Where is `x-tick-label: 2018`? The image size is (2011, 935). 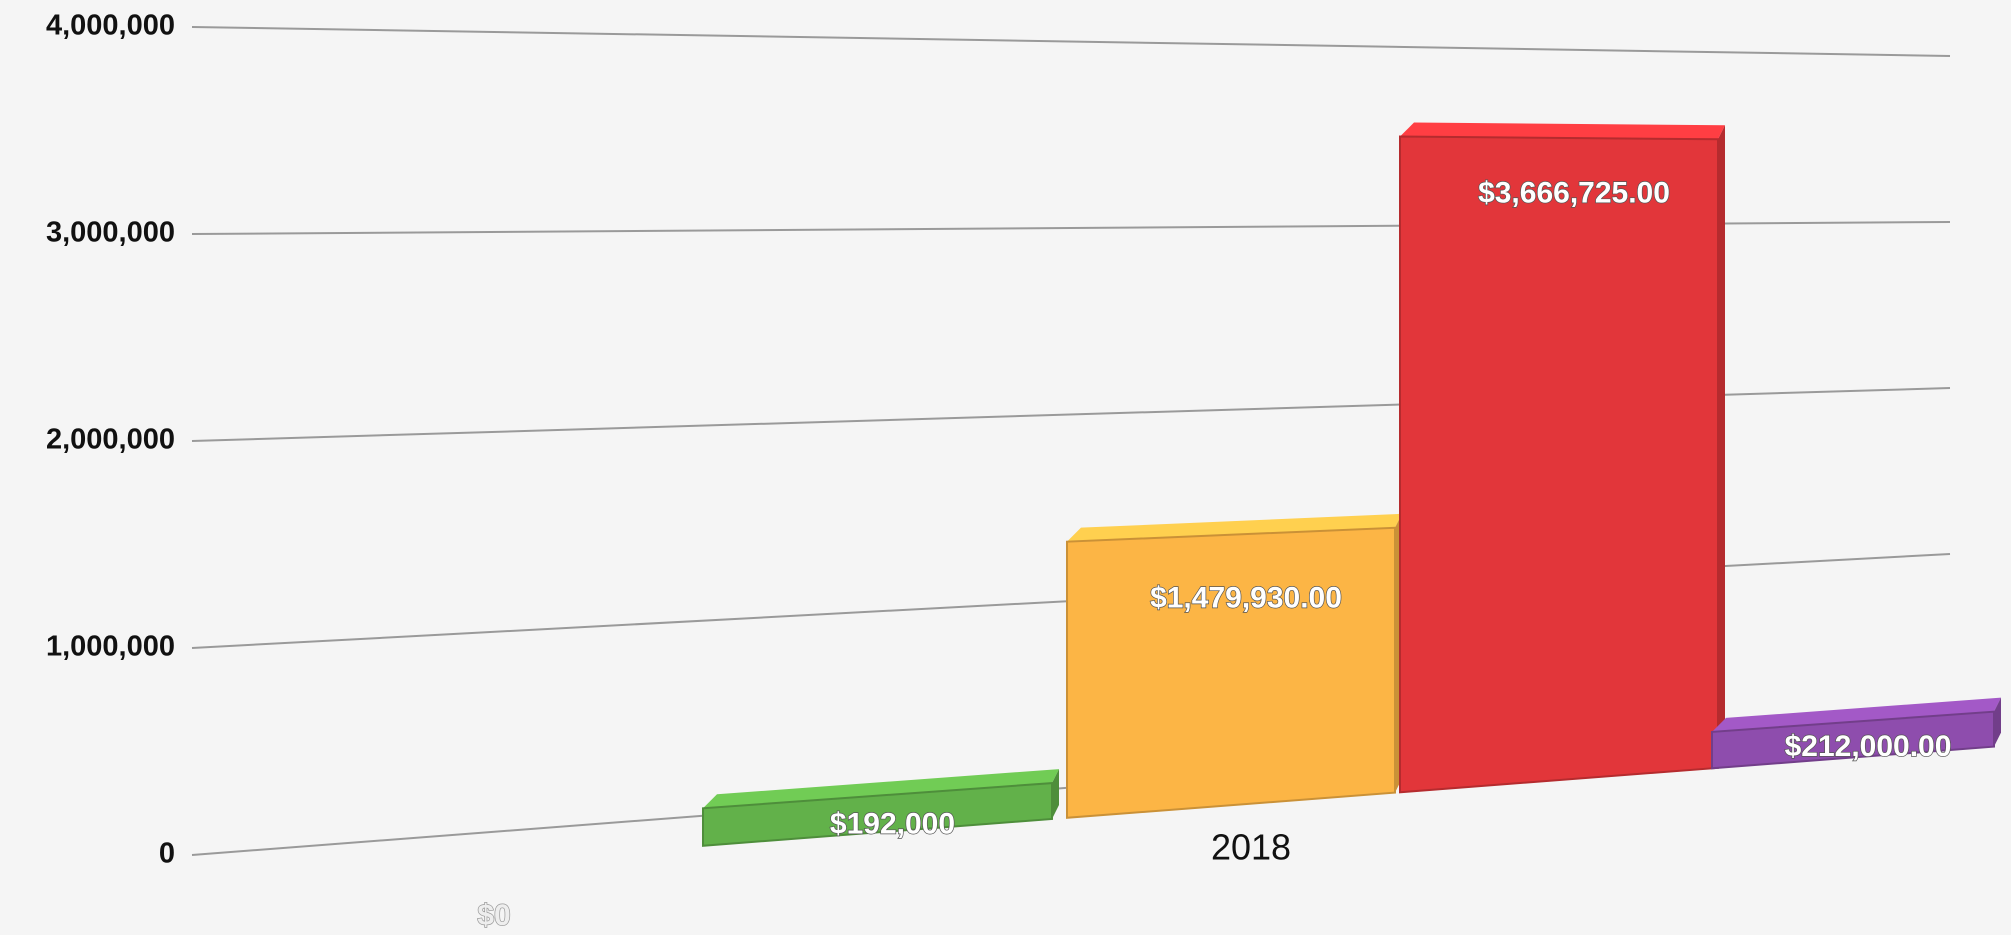
x-tick-label: 2018 is located at coordinates (1251, 847).